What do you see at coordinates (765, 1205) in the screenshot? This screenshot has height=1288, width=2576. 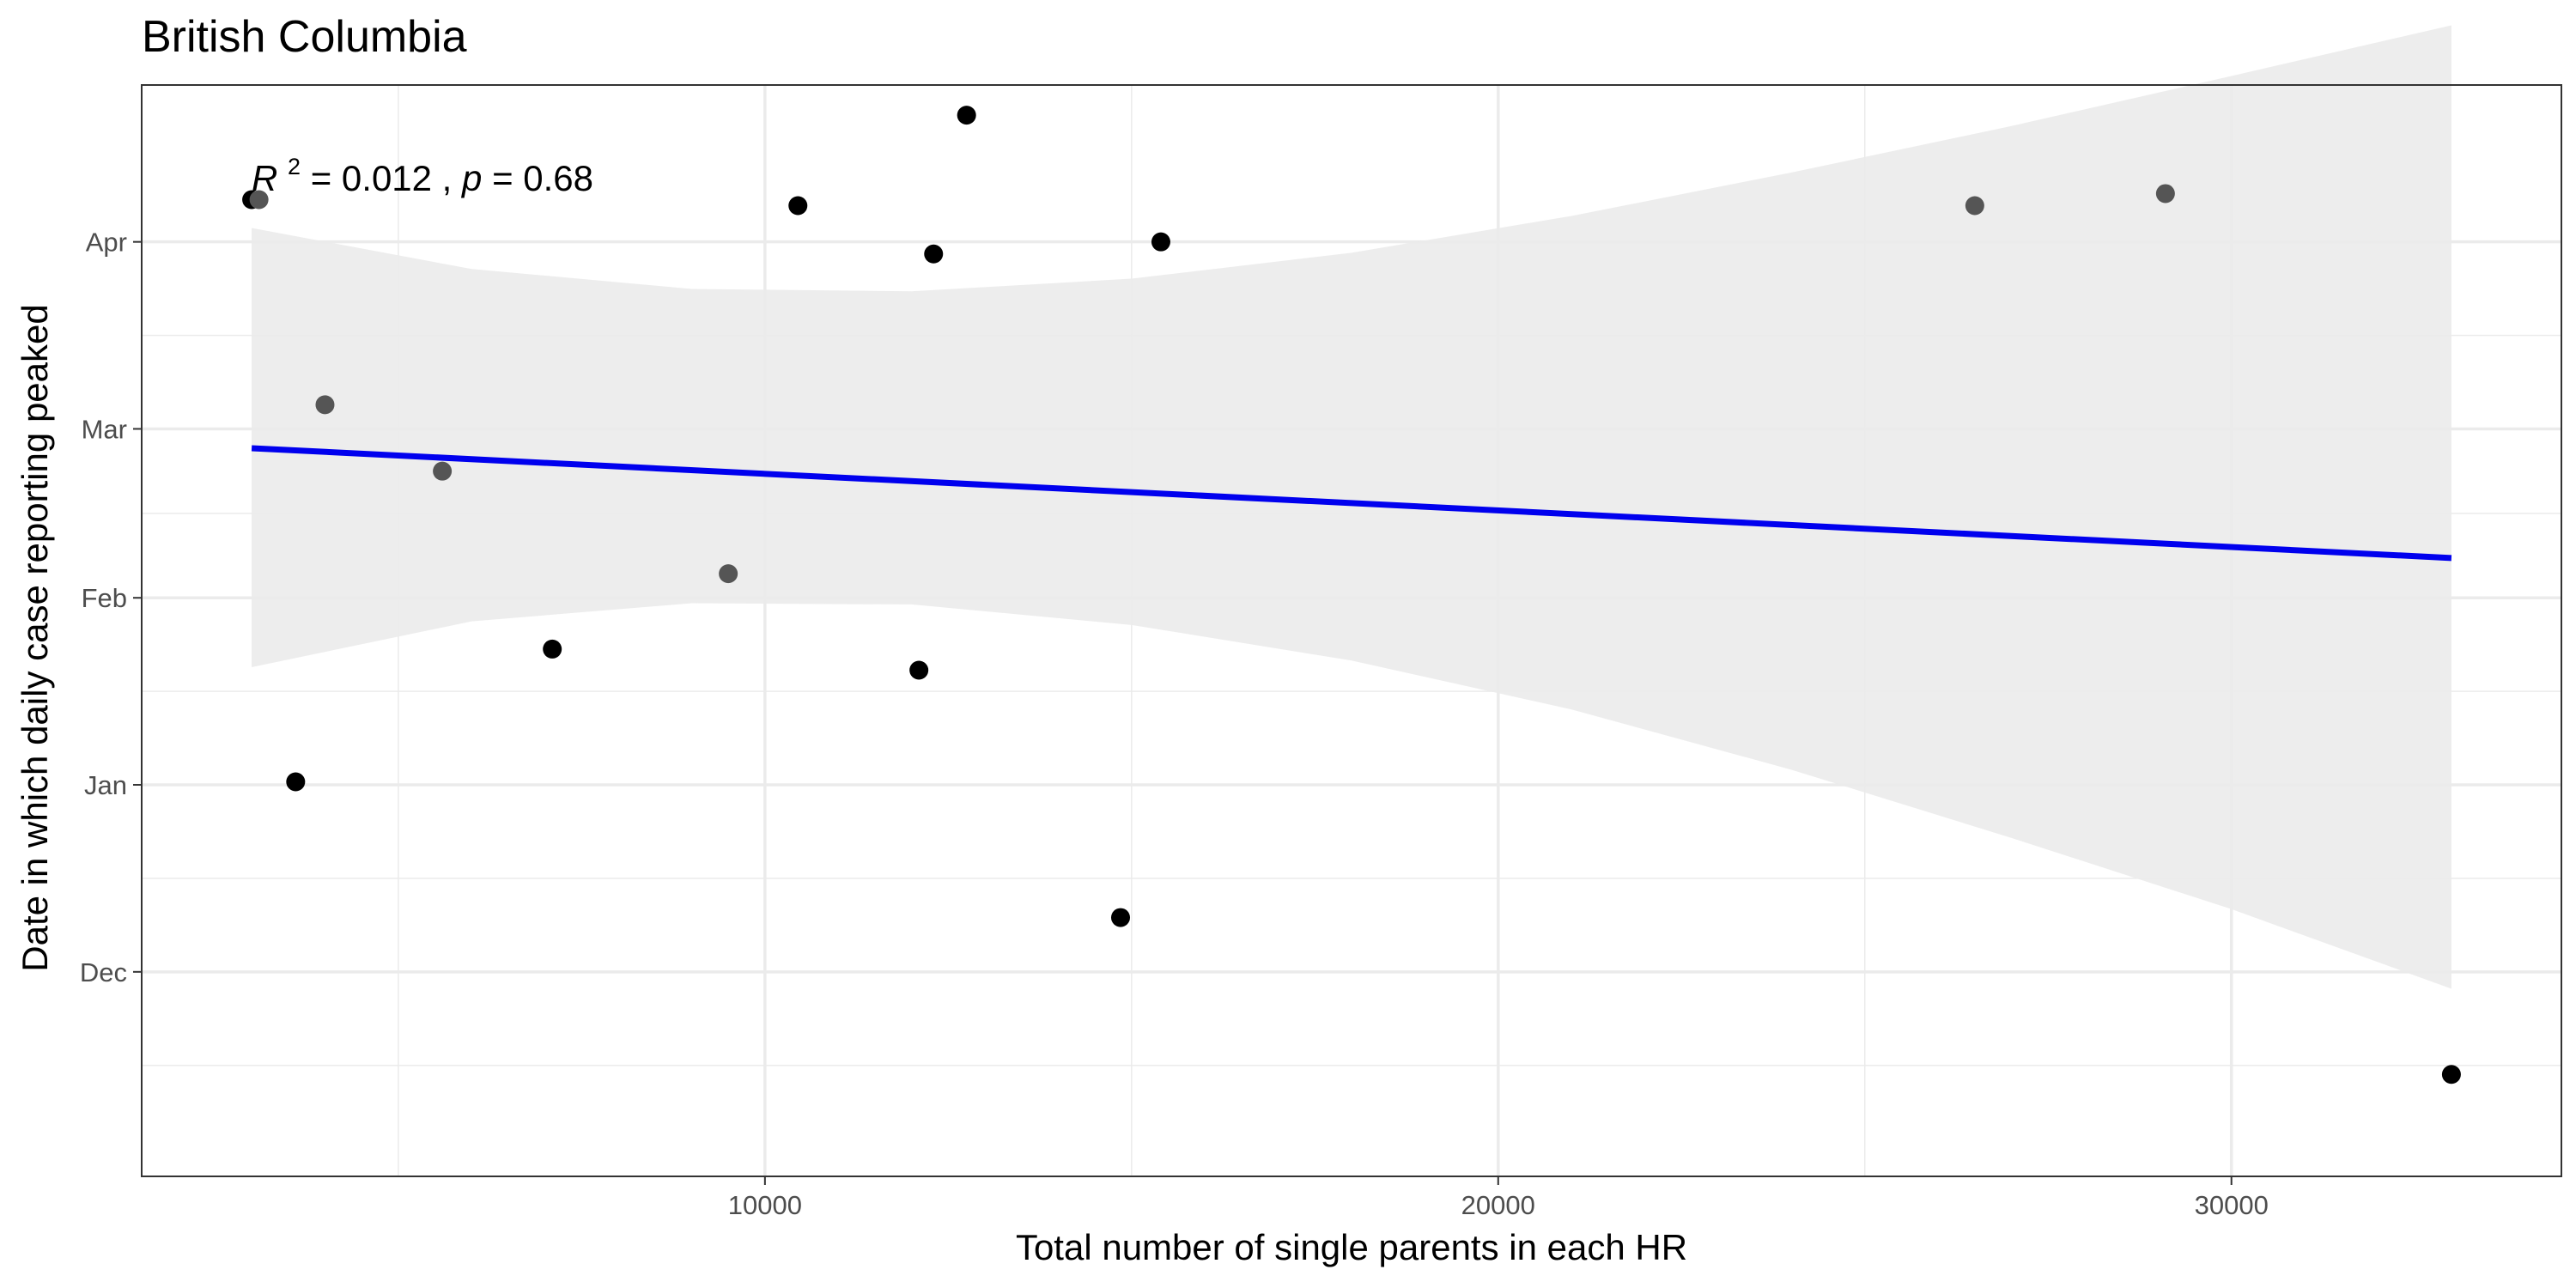 I see `x-tick-label: 10000` at bounding box center [765, 1205].